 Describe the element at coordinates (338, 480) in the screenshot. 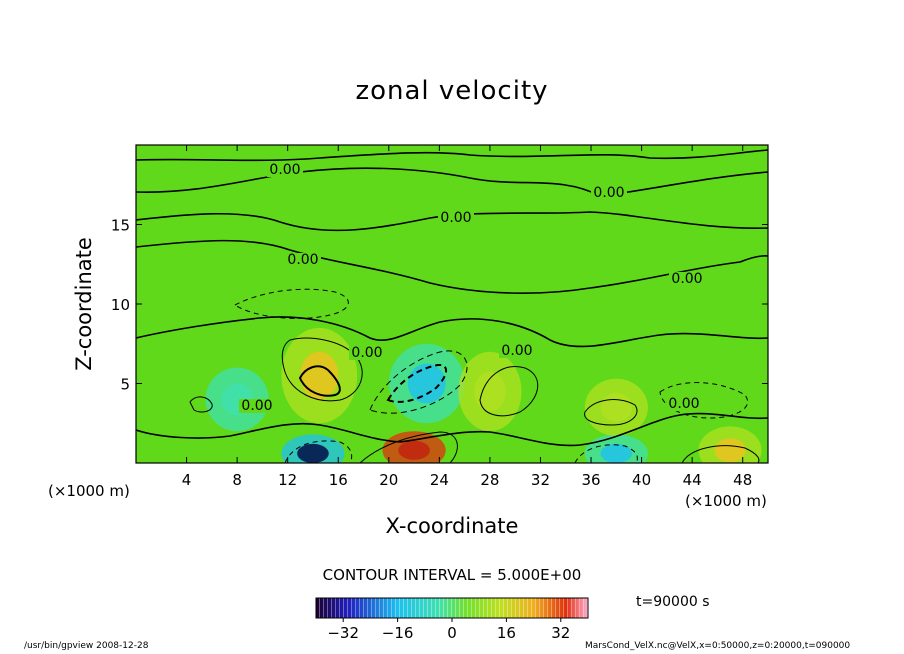

I see `x-tick-label: 16` at that location.